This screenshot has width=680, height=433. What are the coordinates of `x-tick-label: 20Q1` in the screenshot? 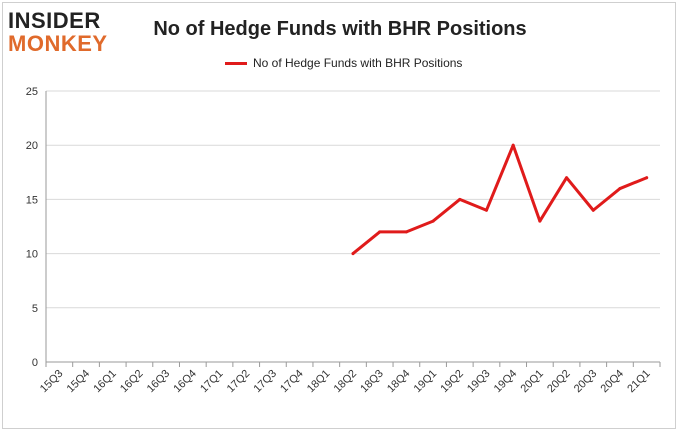 It's located at (532, 382).